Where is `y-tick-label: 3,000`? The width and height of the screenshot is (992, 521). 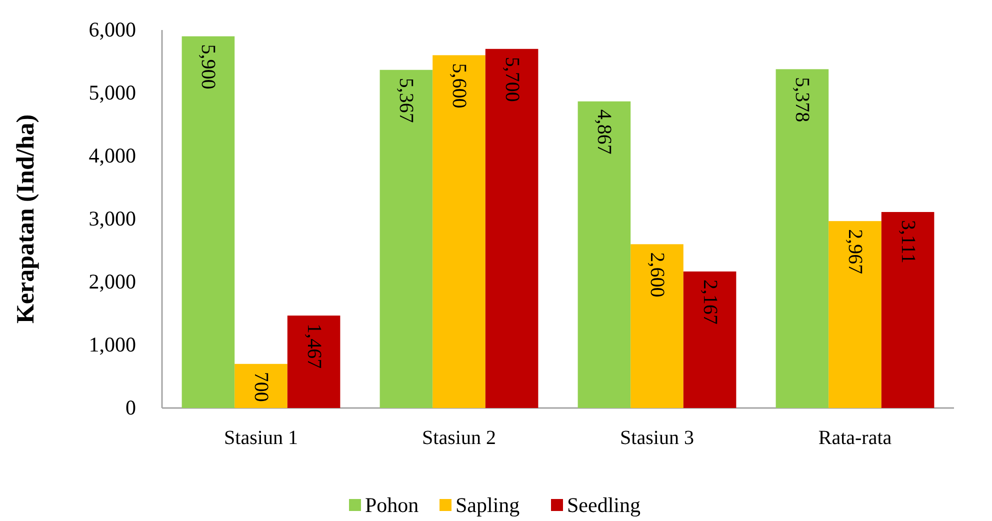
y-tick-label: 3,000 is located at coordinates (112, 218).